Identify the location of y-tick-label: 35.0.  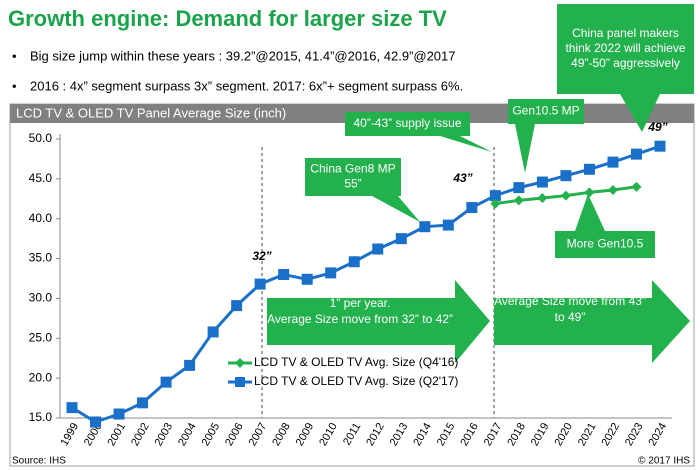
(41, 258).